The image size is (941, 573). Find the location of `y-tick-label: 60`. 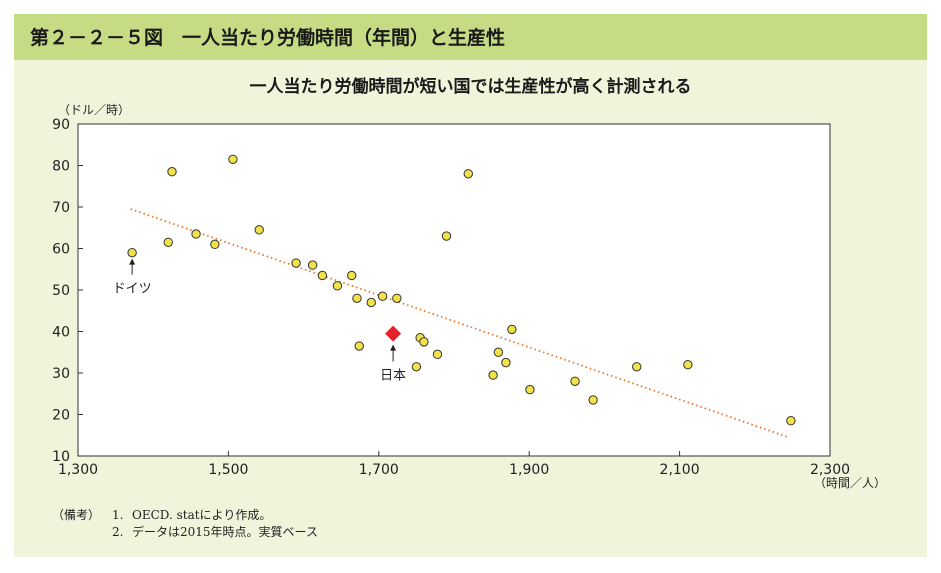

y-tick-label: 60 is located at coordinates (61, 250).